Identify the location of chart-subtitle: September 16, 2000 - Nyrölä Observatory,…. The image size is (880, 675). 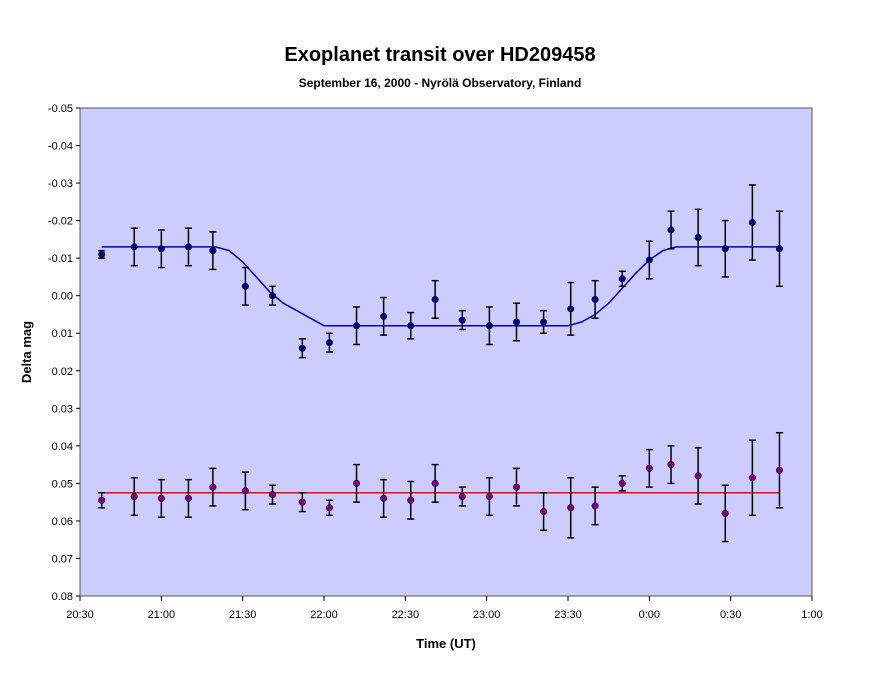
(440, 83).